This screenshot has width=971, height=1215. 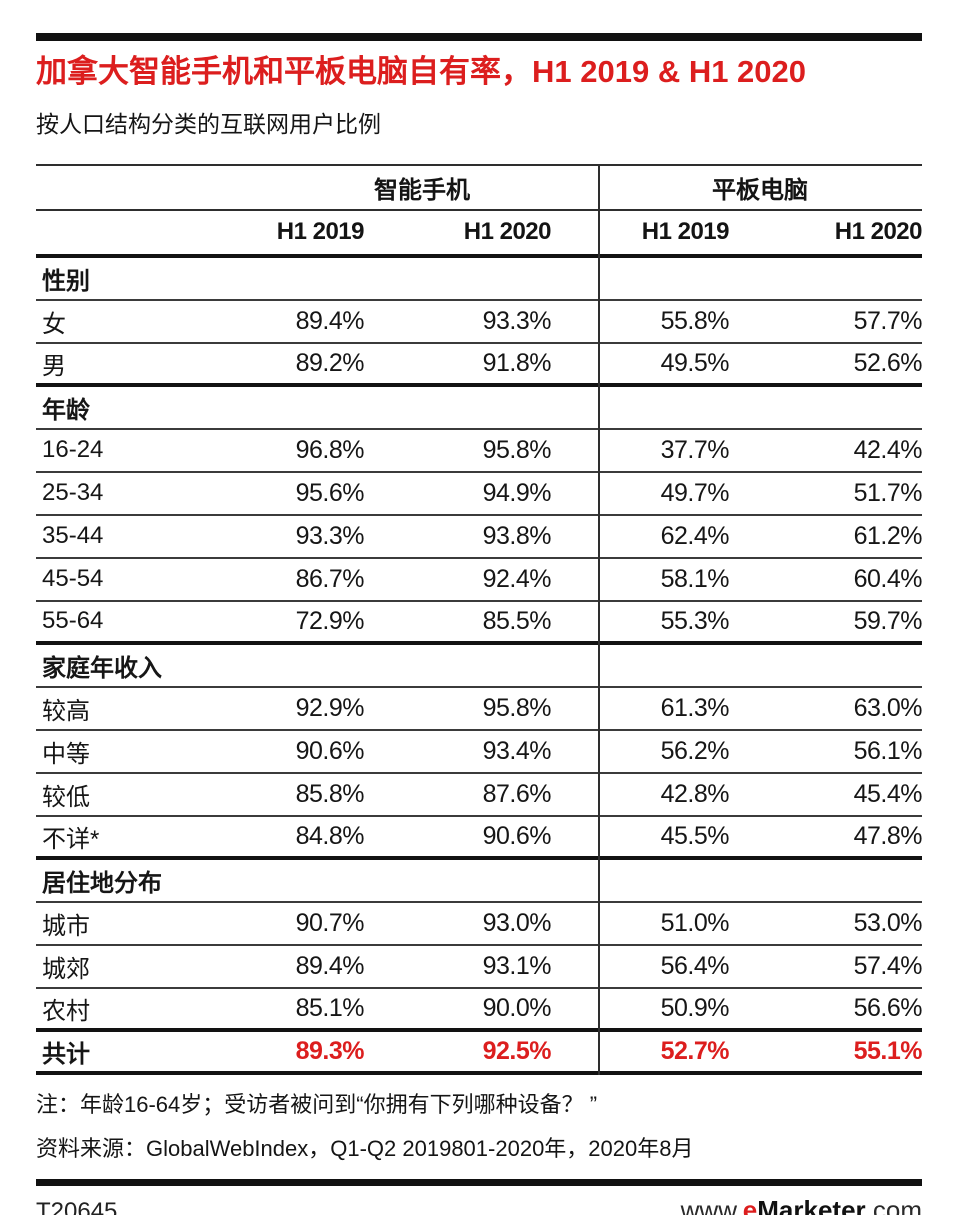 I want to click on table-row: 较低 85.8% 87.6% 42.8% 45.4%, so click(x=479, y=795).